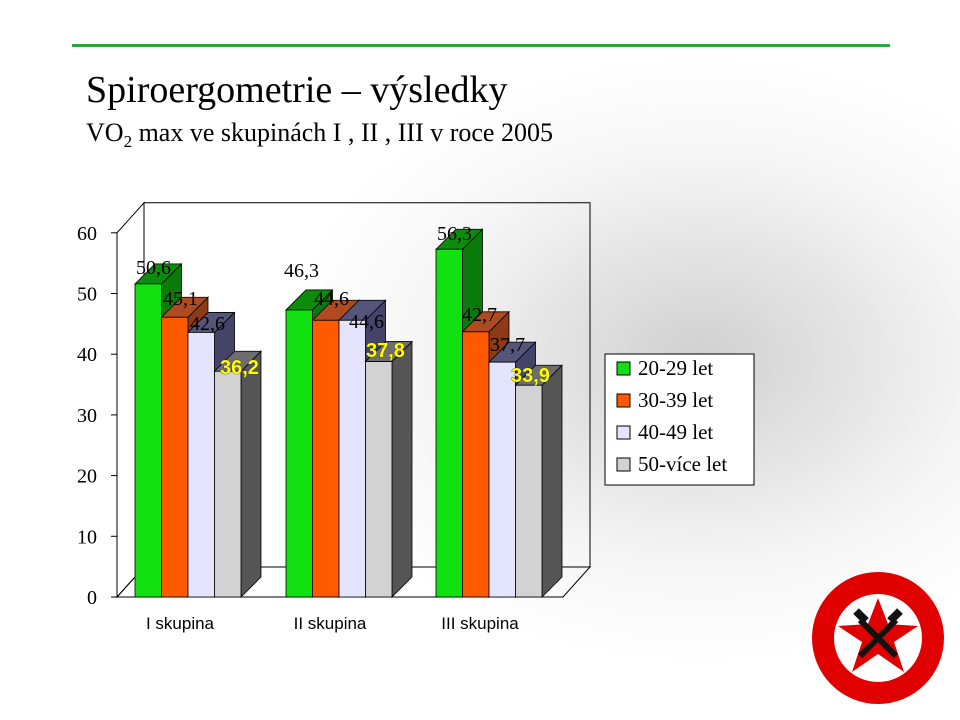 This screenshot has height=720, width=960. What do you see at coordinates (207, 324) in the screenshot?
I see `bar-value-label: 42,6` at bounding box center [207, 324].